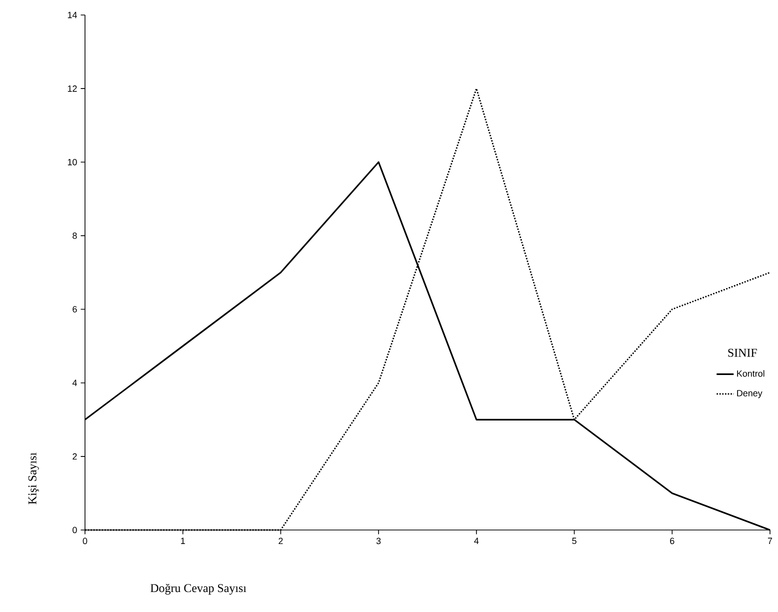 The height and width of the screenshot is (612, 778). I want to click on legend-label: Deney, so click(749, 394).